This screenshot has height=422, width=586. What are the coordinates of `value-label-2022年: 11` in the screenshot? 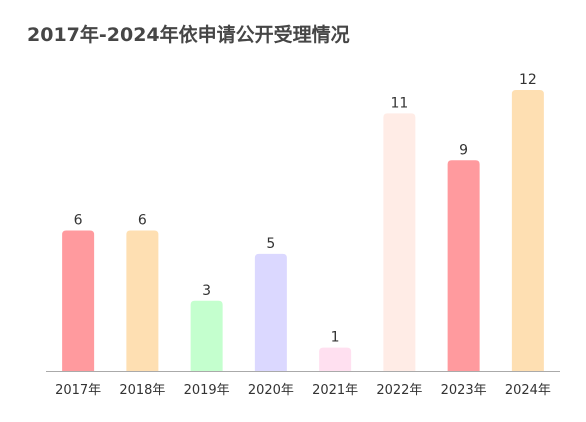 It's located at (399, 103).